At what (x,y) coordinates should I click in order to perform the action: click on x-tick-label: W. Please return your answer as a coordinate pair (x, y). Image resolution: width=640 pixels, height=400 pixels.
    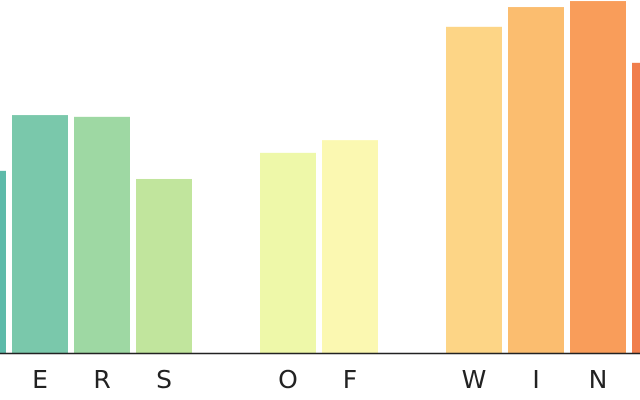
    Looking at the image, I should click on (474, 379).